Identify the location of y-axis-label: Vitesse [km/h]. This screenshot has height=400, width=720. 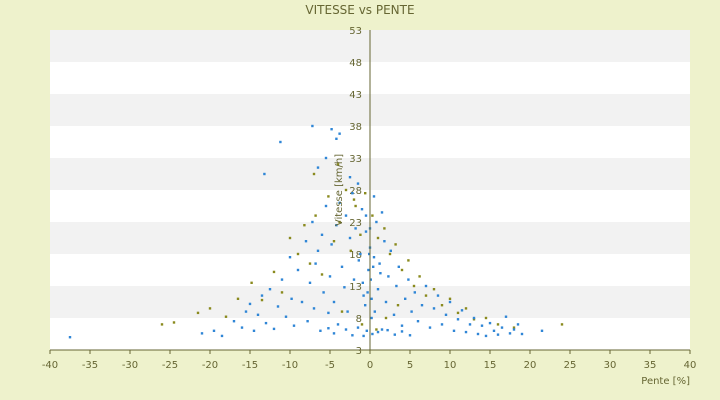
(339, 190).